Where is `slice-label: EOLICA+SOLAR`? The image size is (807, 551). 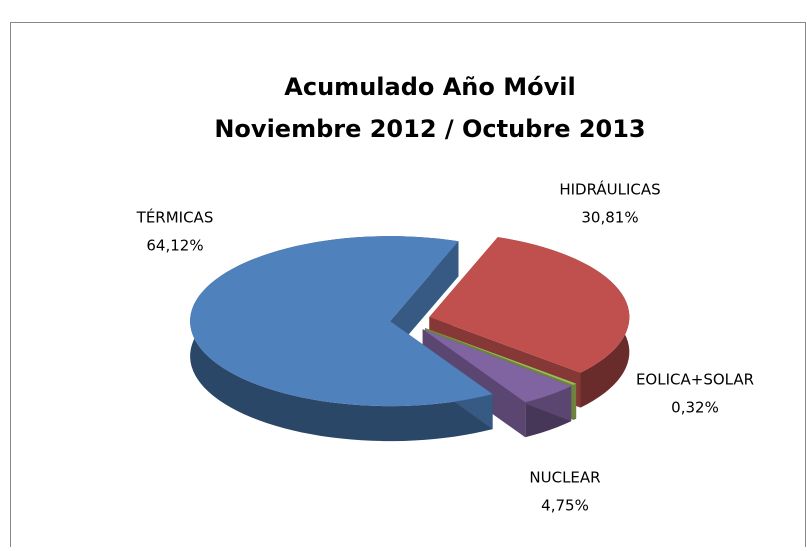 slice-label: EOLICA+SOLAR is located at coordinates (695, 380).